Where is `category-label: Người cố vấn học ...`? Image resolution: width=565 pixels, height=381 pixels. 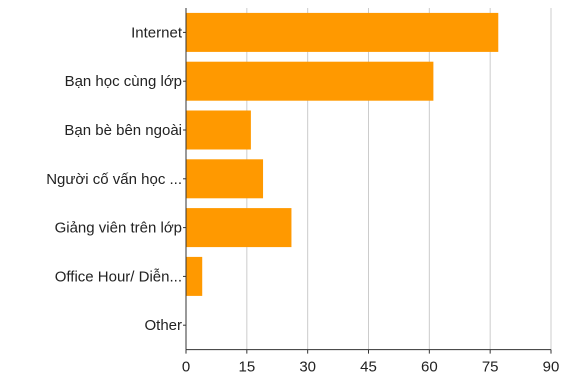
category-label: Người cố vấn học ... is located at coordinates (114, 179).